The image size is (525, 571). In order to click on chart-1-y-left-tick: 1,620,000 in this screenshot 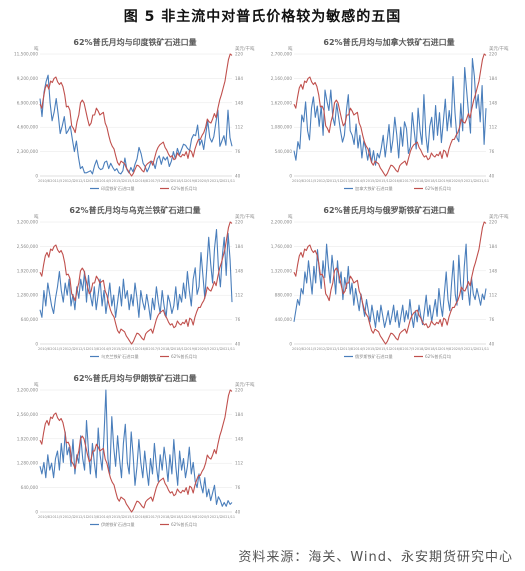, I will do `click(282, 102)`.